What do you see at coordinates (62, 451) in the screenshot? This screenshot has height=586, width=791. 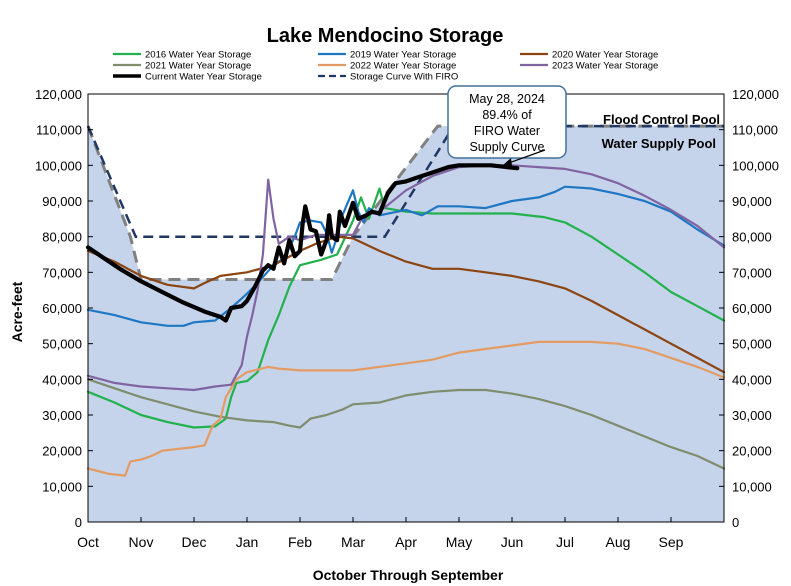 I see `y-tick-label-left: 20,000` at bounding box center [62, 451].